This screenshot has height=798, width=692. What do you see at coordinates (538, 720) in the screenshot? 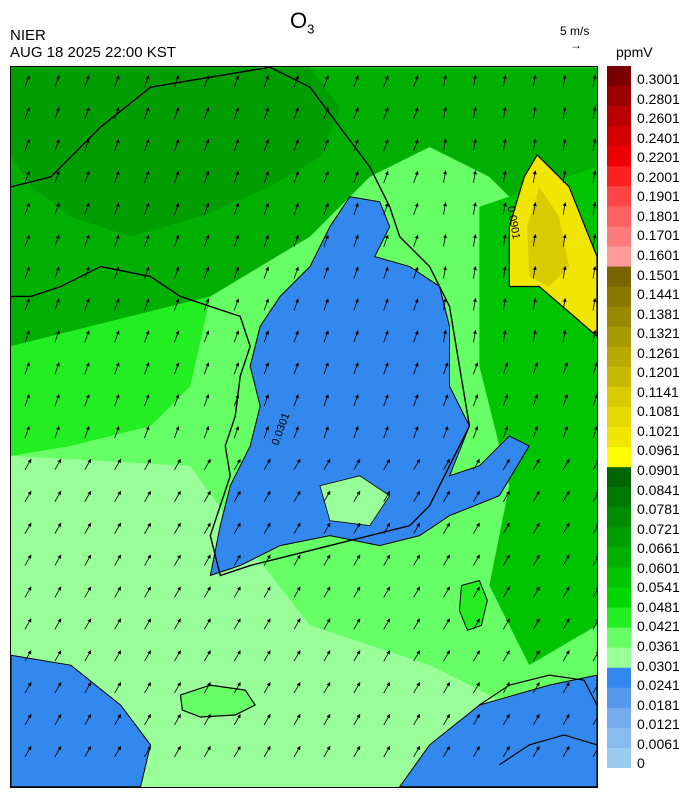
I see `japan-coast` at bounding box center [538, 720].